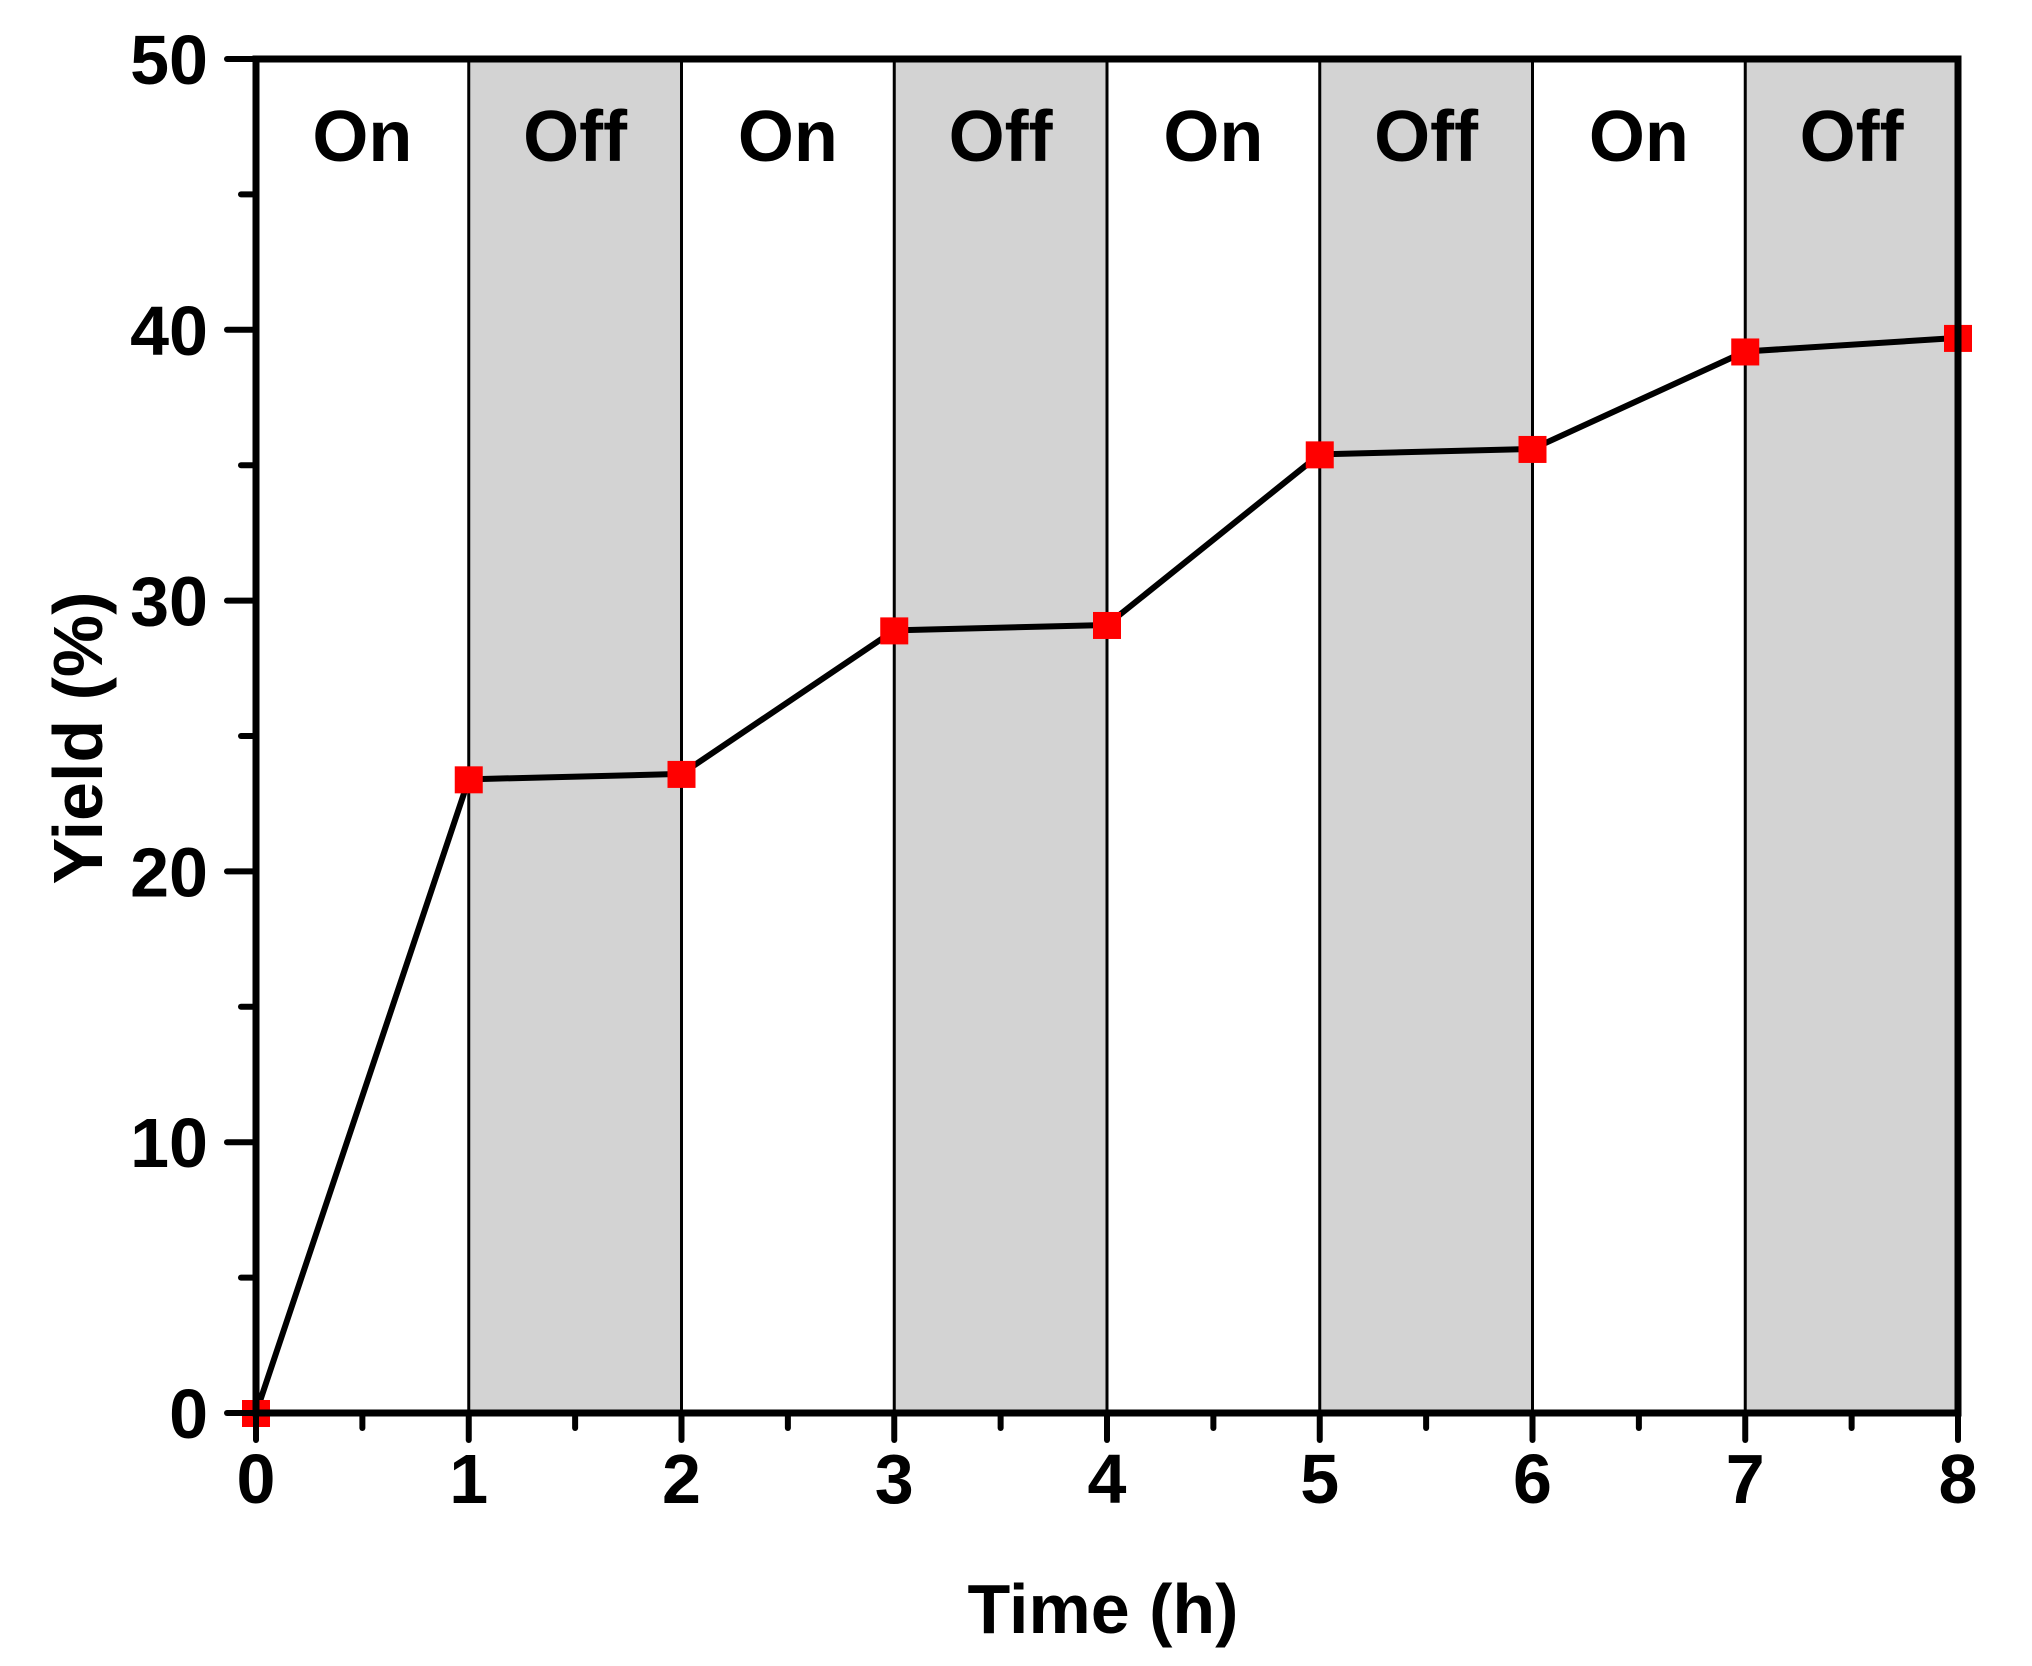  What do you see at coordinates (1108, 137) in the screenshot?
I see `phase-labels: On Off On Off On Off On Off` at bounding box center [1108, 137].